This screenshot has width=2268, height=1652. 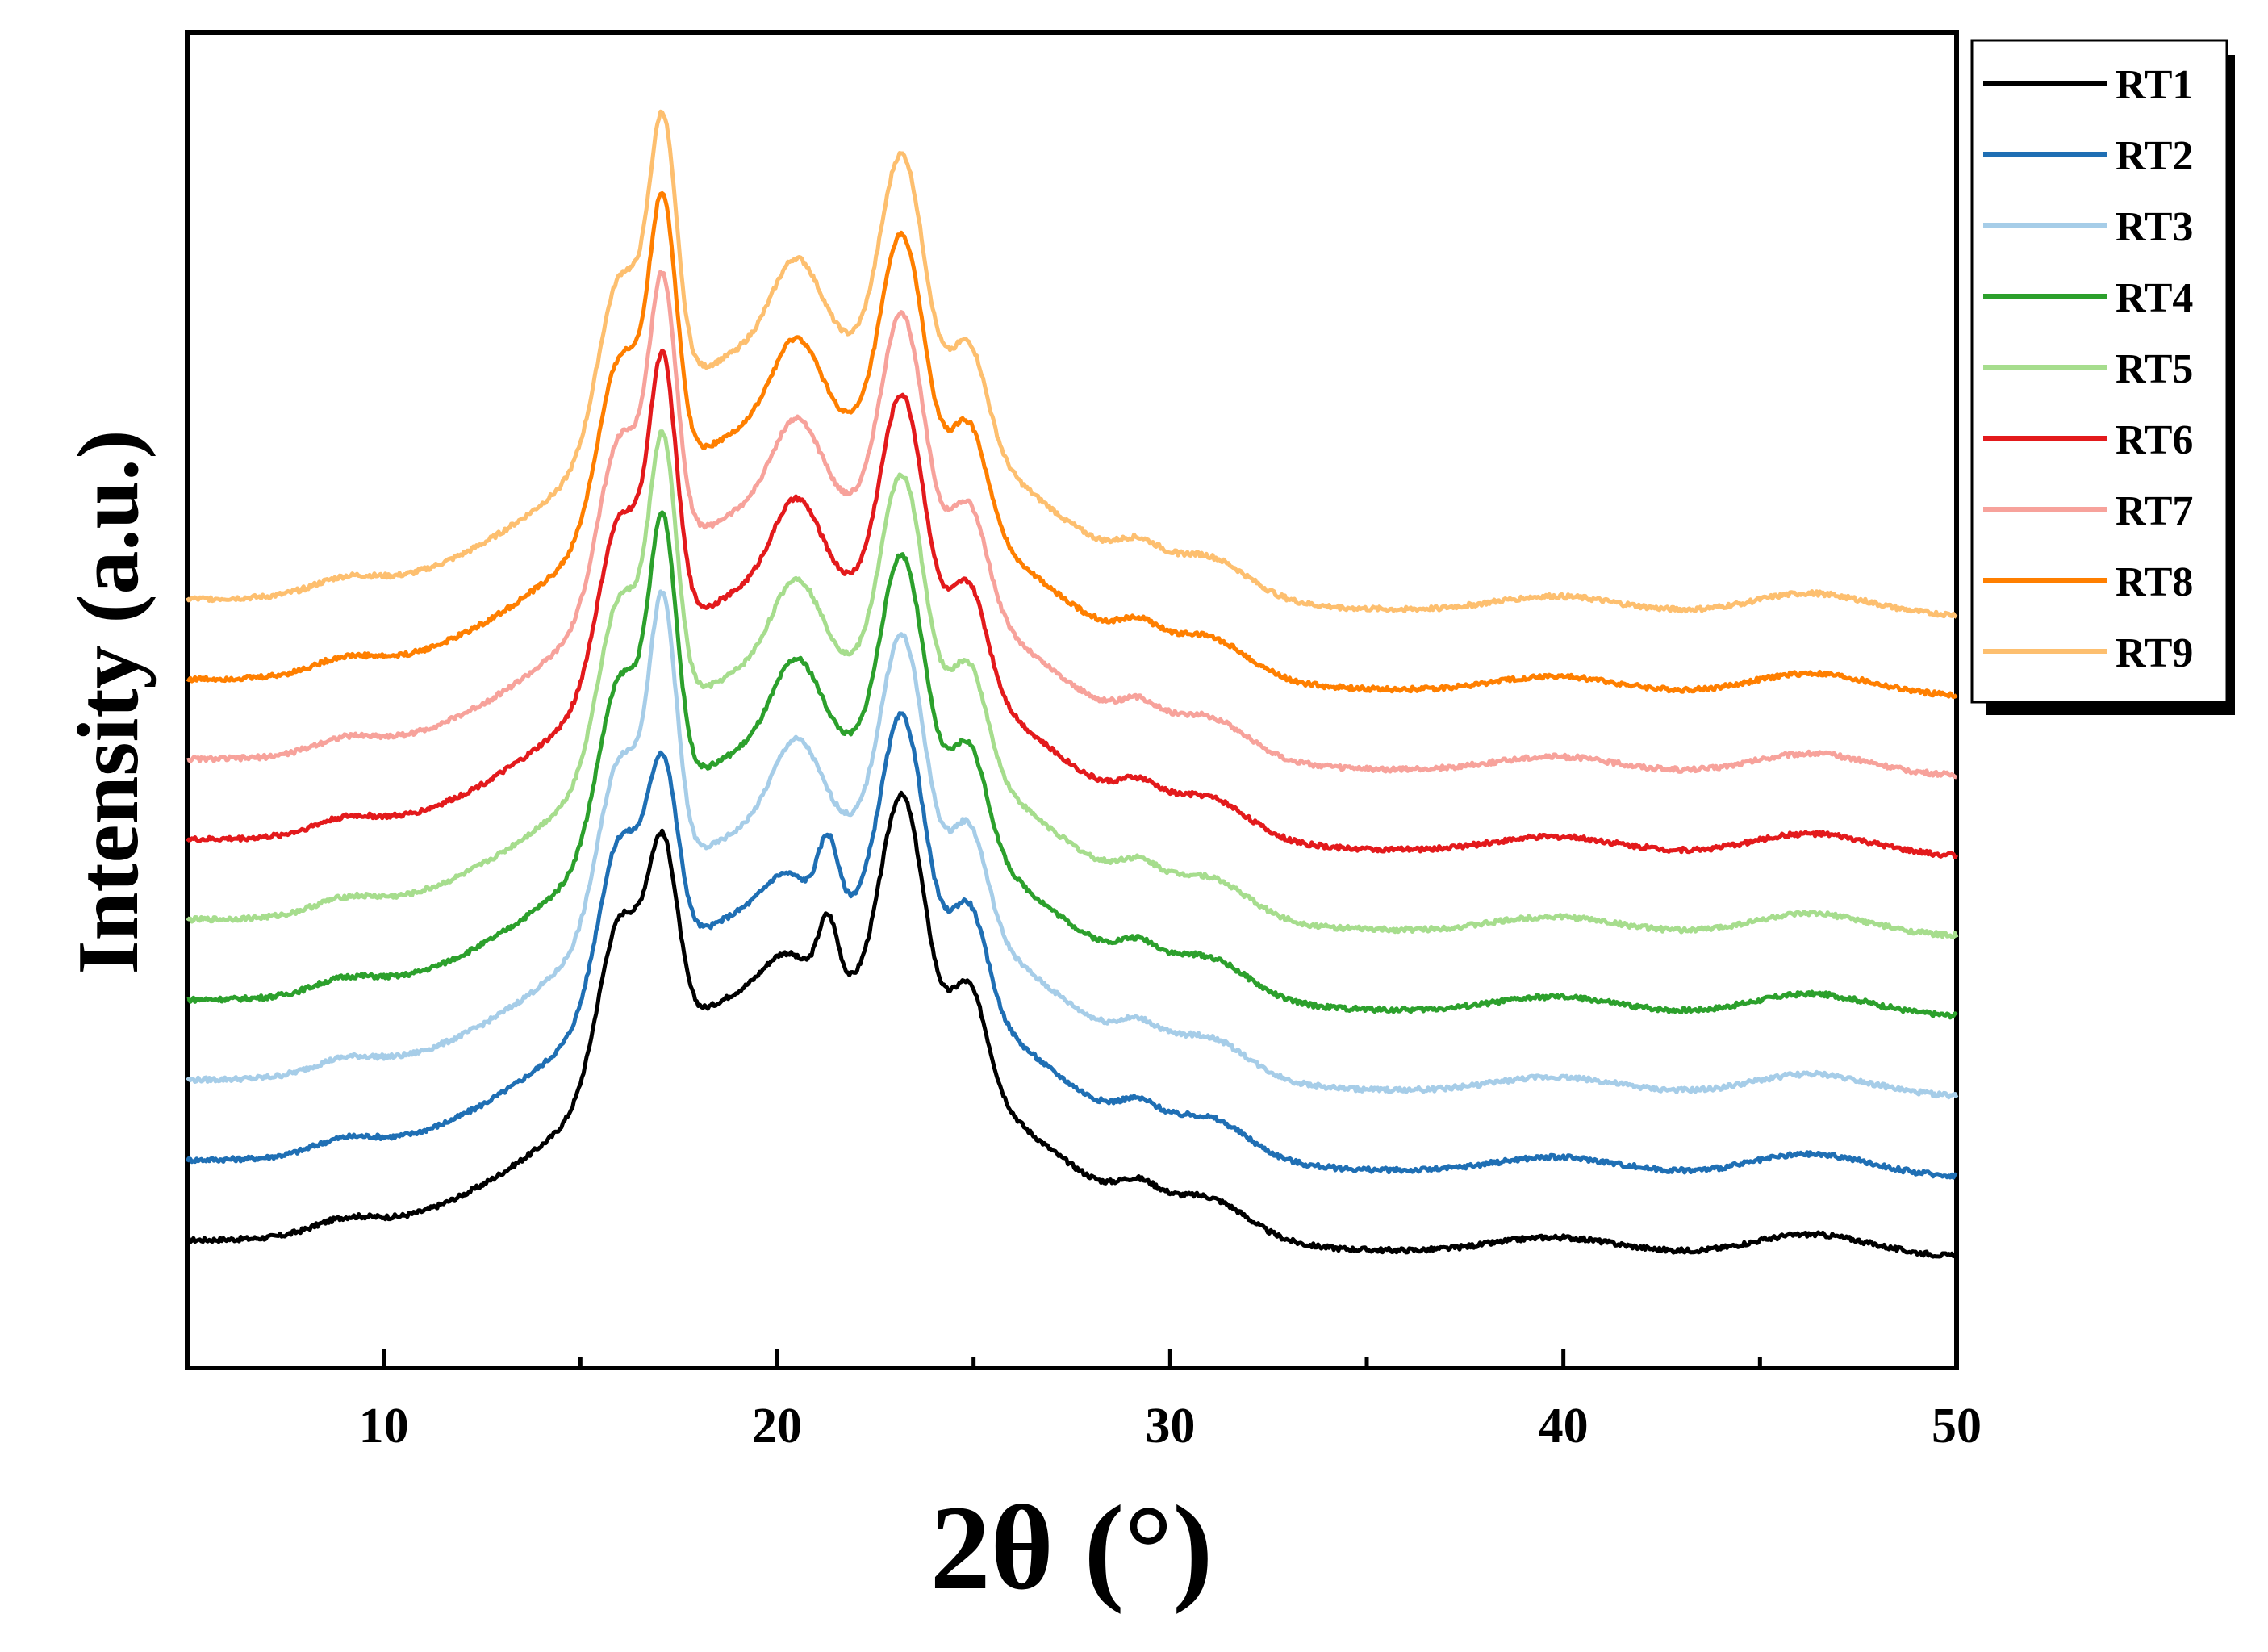 What do you see at coordinates (2099, 371) in the screenshot?
I see `legend-box` at bounding box center [2099, 371].